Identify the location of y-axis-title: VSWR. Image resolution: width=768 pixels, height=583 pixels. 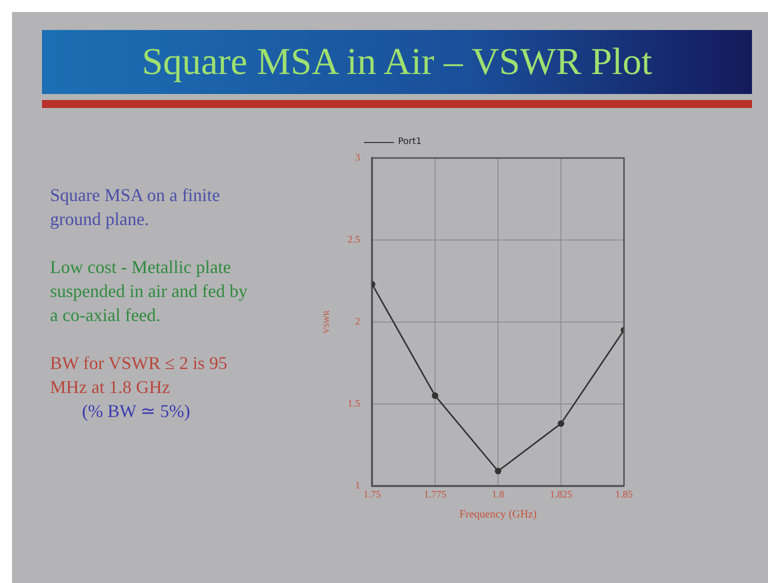
(326, 322).